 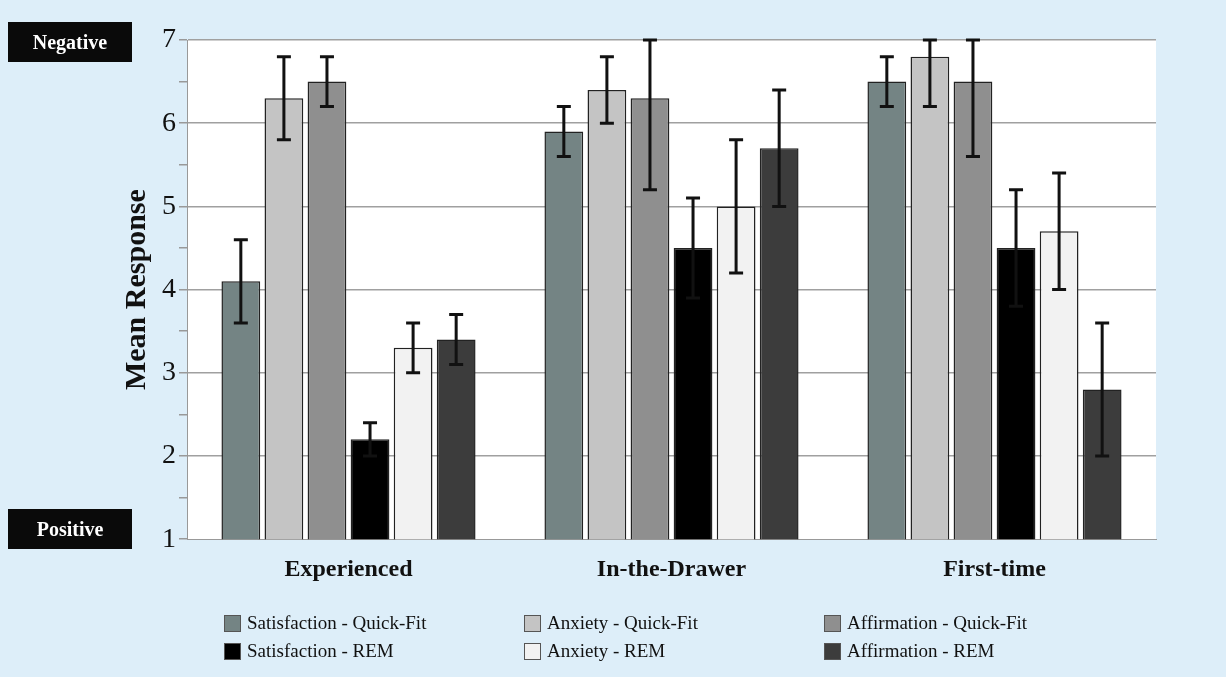 I want to click on y-tick-label: 3, so click(x=169, y=371).